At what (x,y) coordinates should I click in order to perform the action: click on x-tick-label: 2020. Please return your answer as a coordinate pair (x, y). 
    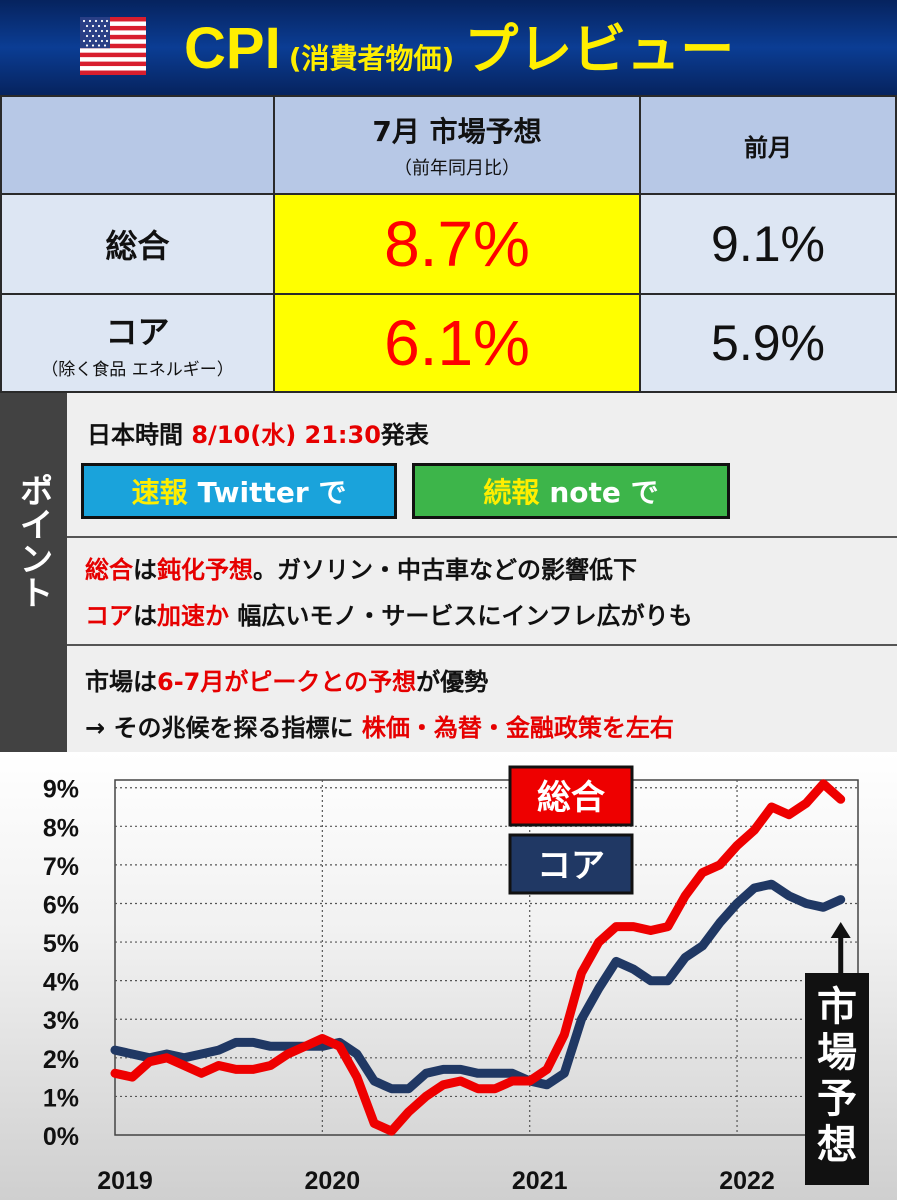
    Looking at the image, I should click on (333, 1181).